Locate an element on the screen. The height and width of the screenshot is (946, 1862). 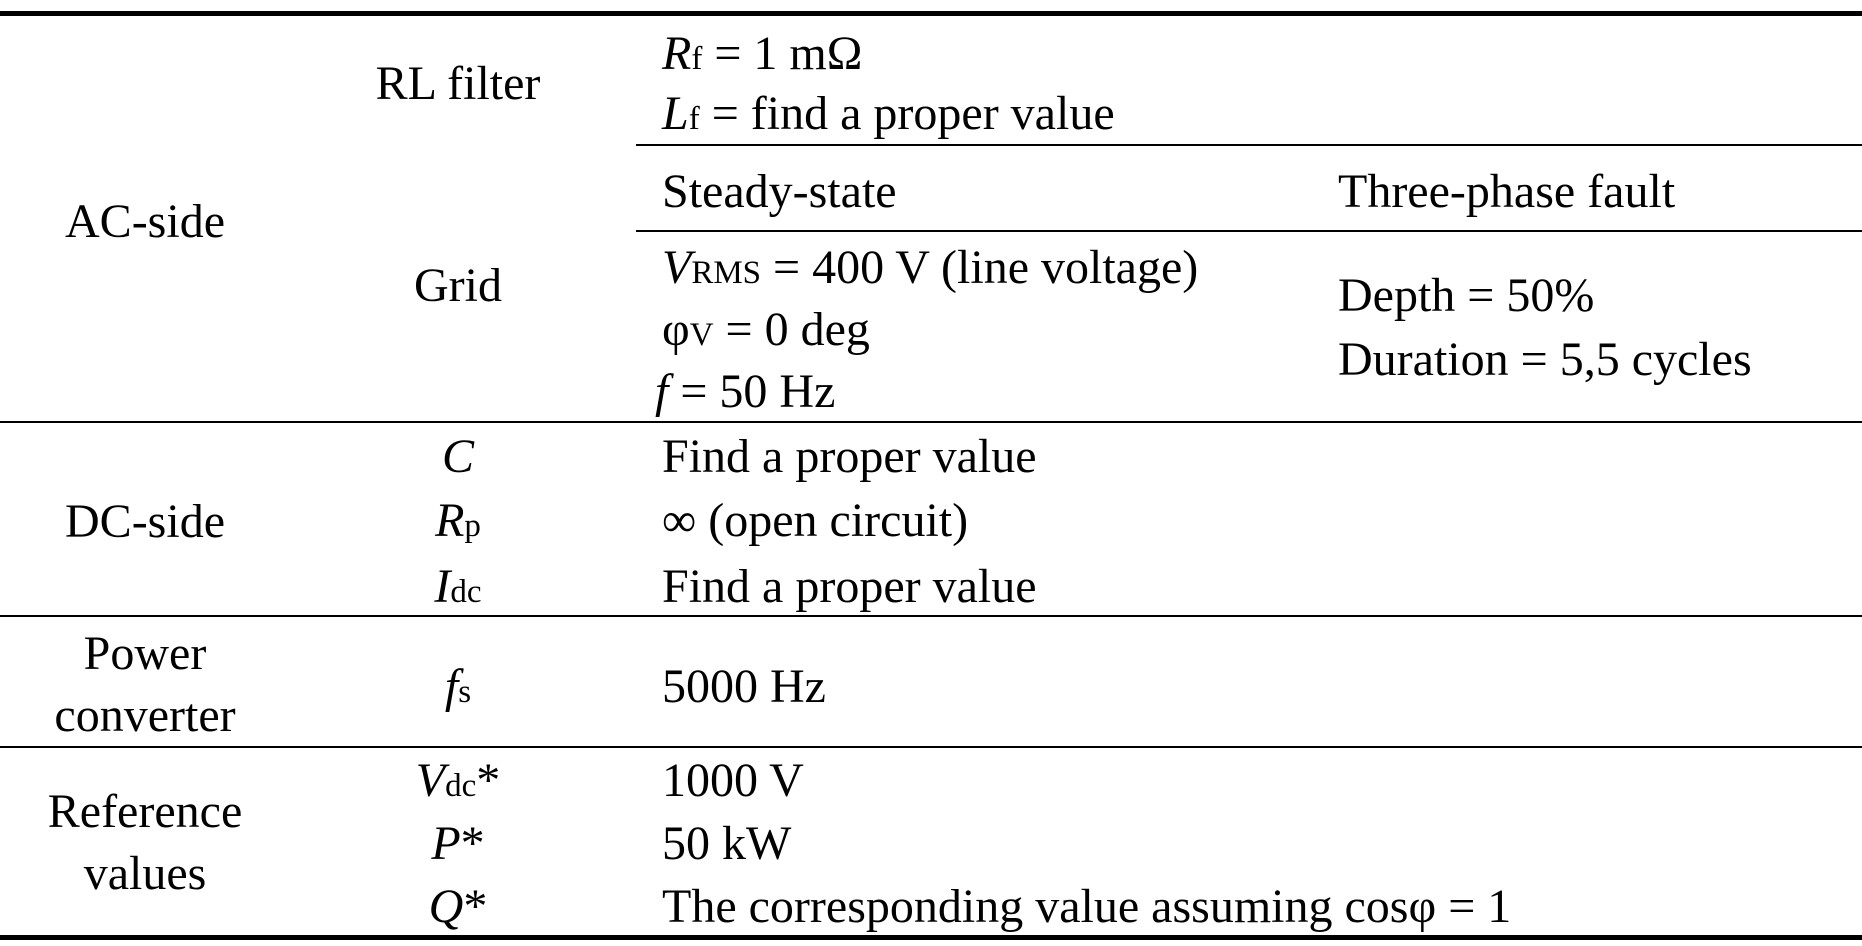
rl-filter-label: RL filter is located at coordinates (458, 83).